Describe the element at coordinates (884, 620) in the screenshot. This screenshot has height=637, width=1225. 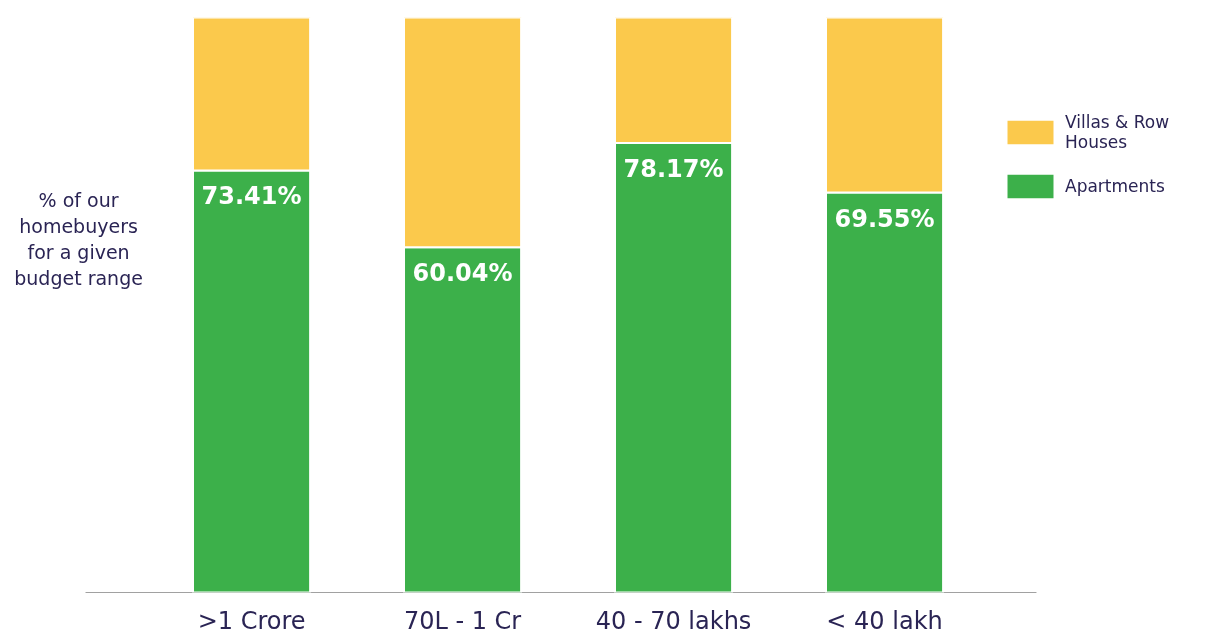
I see `x-tick-label: < 40 lakh` at that location.